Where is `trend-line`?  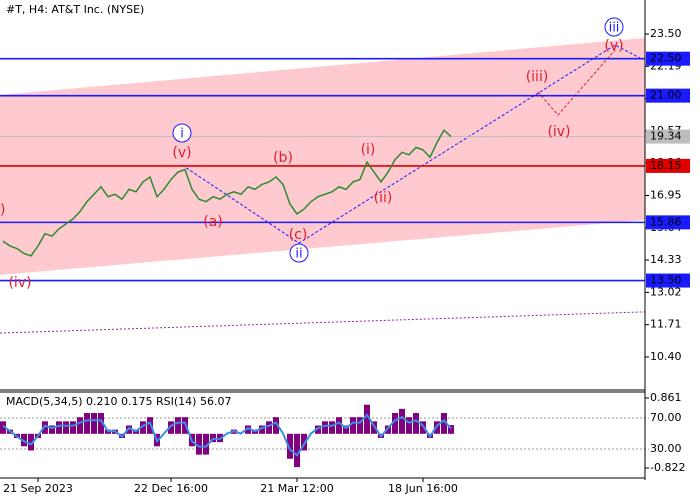 trend-line is located at coordinates (323, 322).